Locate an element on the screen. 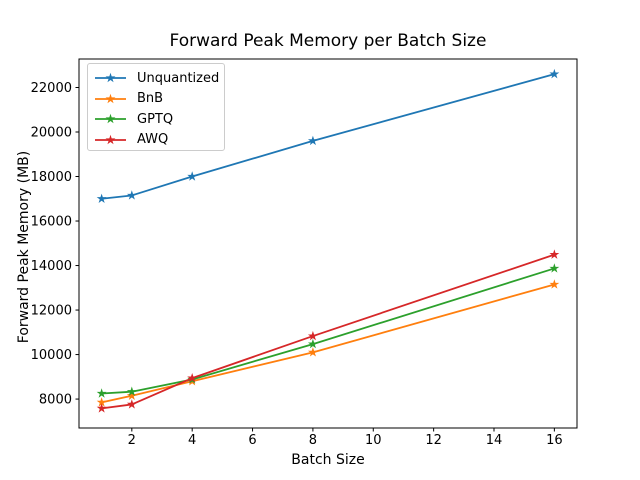 This screenshot has width=640, height=480. legend: Unquantized BnB GPTQ AWQ is located at coordinates (156, 107).